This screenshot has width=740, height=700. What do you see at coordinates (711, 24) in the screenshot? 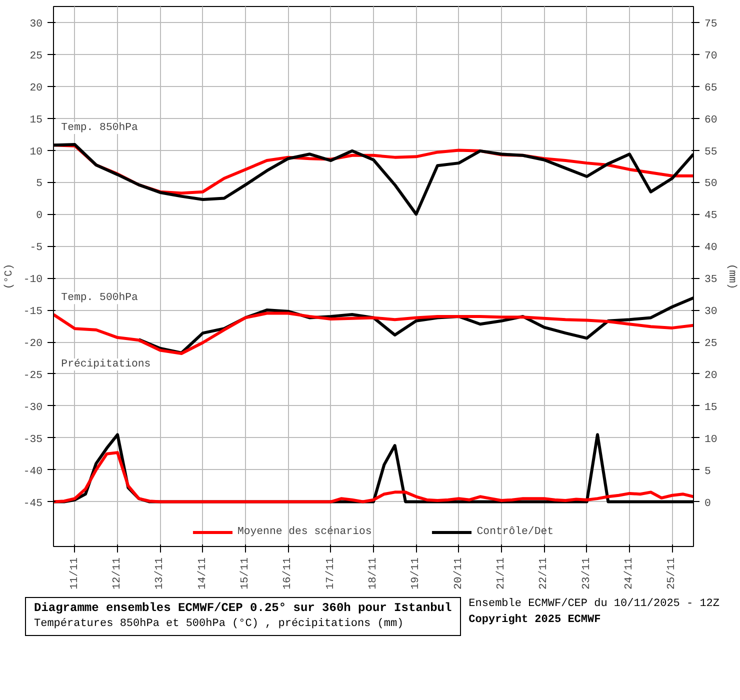
I see `y2-tick-label: 75` at bounding box center [711, 24].